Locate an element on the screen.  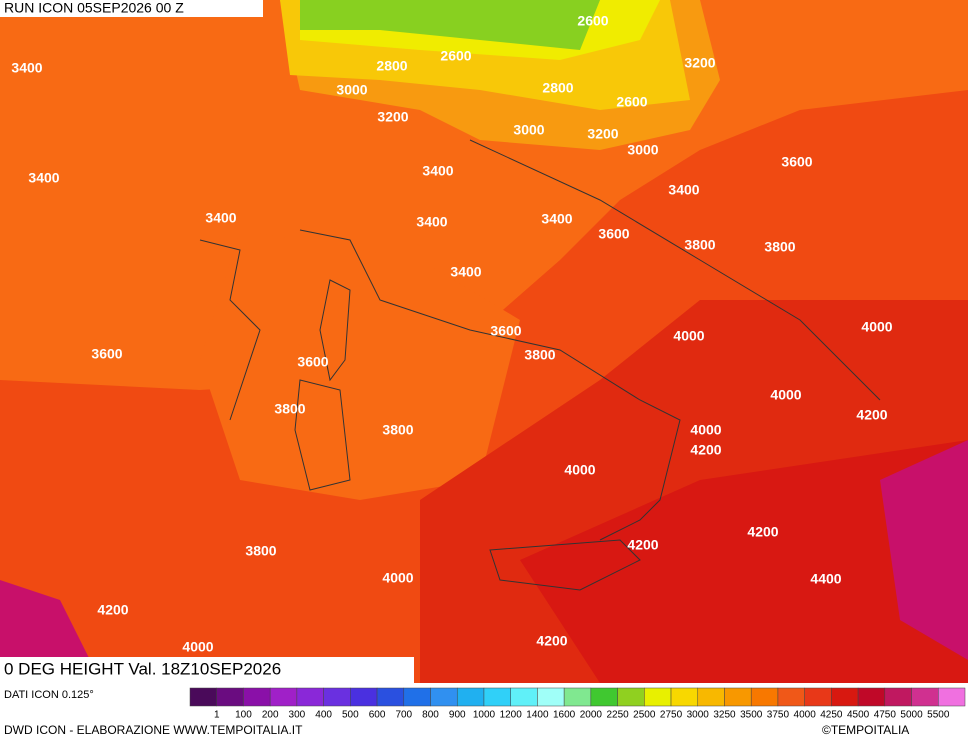
colorbar-label: 3000 is located at coordinates (698, 715).